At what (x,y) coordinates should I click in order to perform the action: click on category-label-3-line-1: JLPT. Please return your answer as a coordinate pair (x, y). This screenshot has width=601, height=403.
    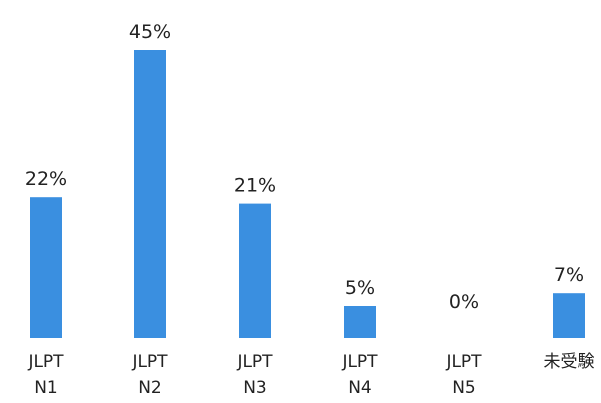
    Looking at the image, I should click on (254, 362).